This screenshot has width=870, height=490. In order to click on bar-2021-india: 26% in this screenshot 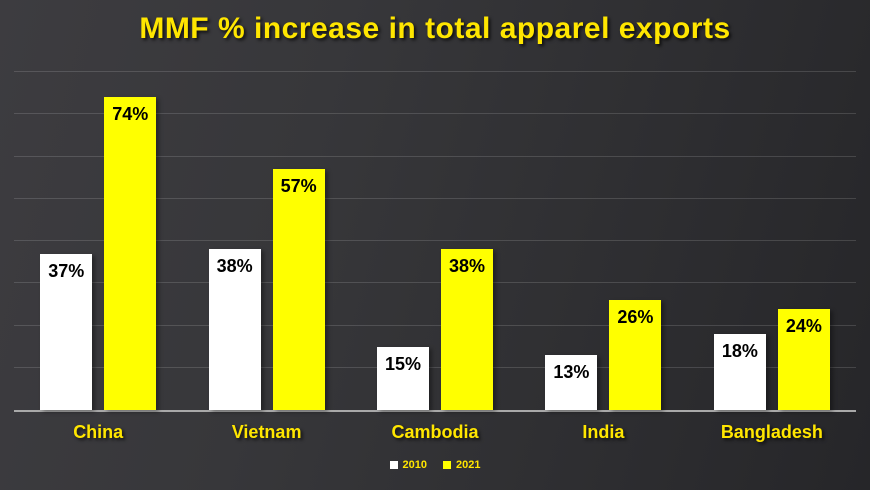, I will do `click(635, 355)`.